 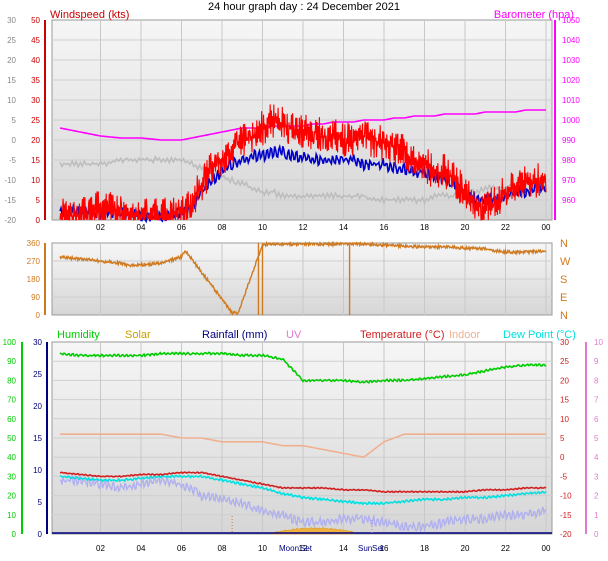 I want to click on baro-tick-label: 960, so click(x=569, y=200).